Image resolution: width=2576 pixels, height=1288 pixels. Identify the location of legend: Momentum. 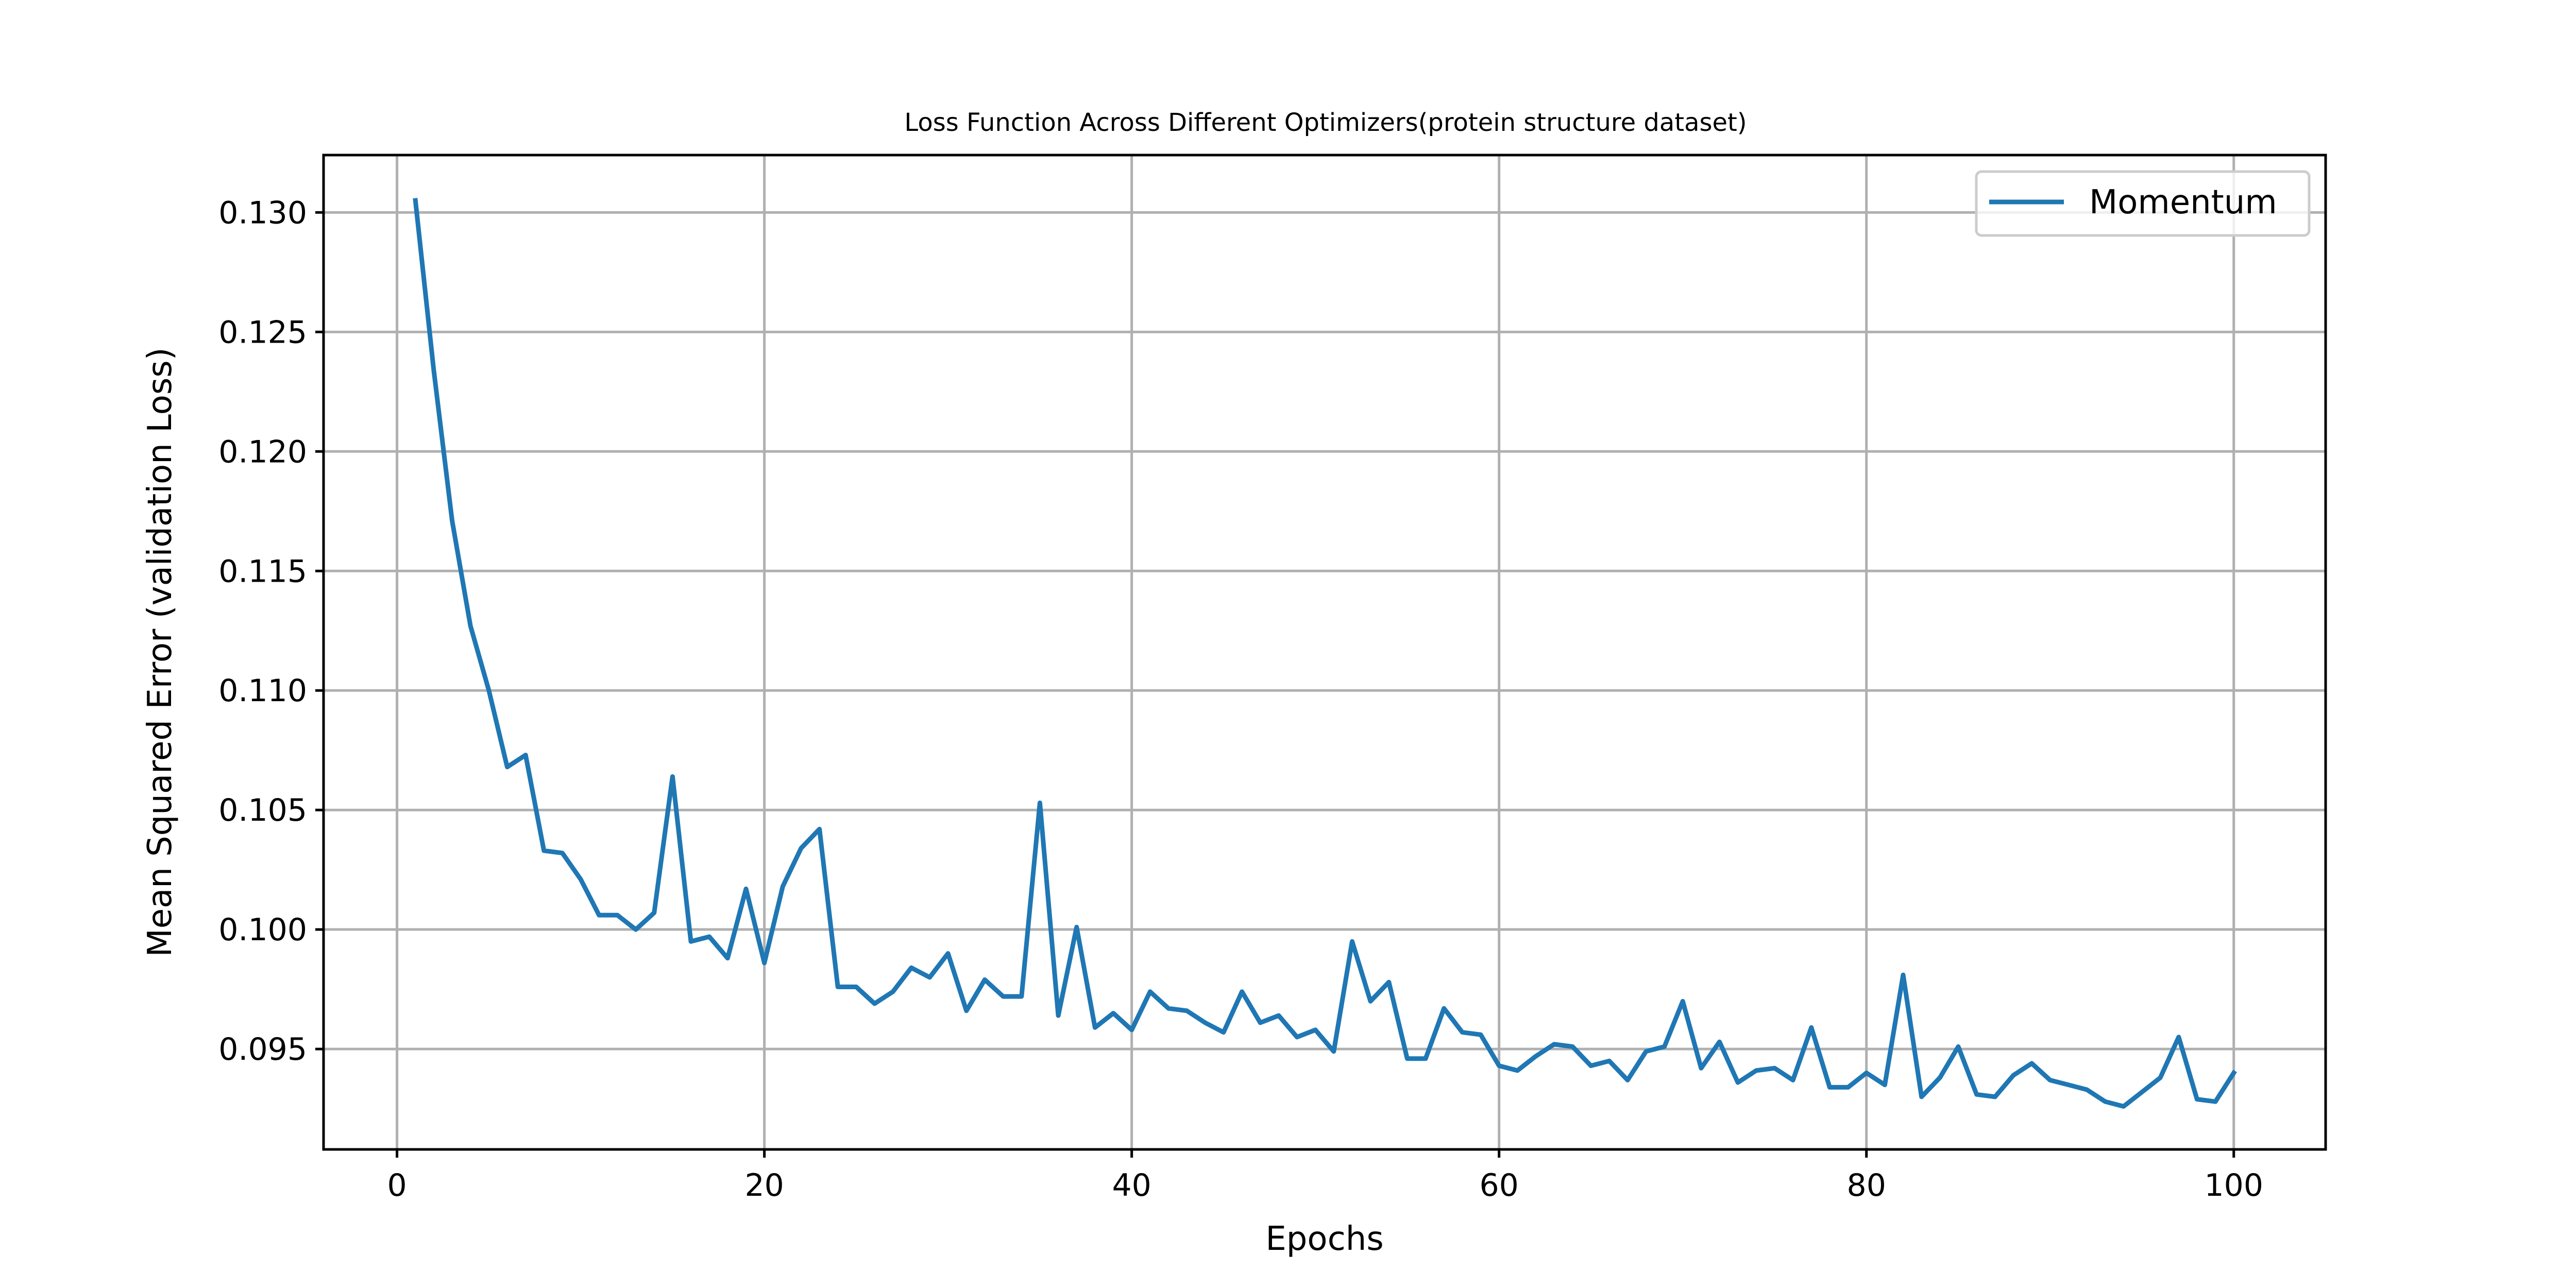
(2143, 203).